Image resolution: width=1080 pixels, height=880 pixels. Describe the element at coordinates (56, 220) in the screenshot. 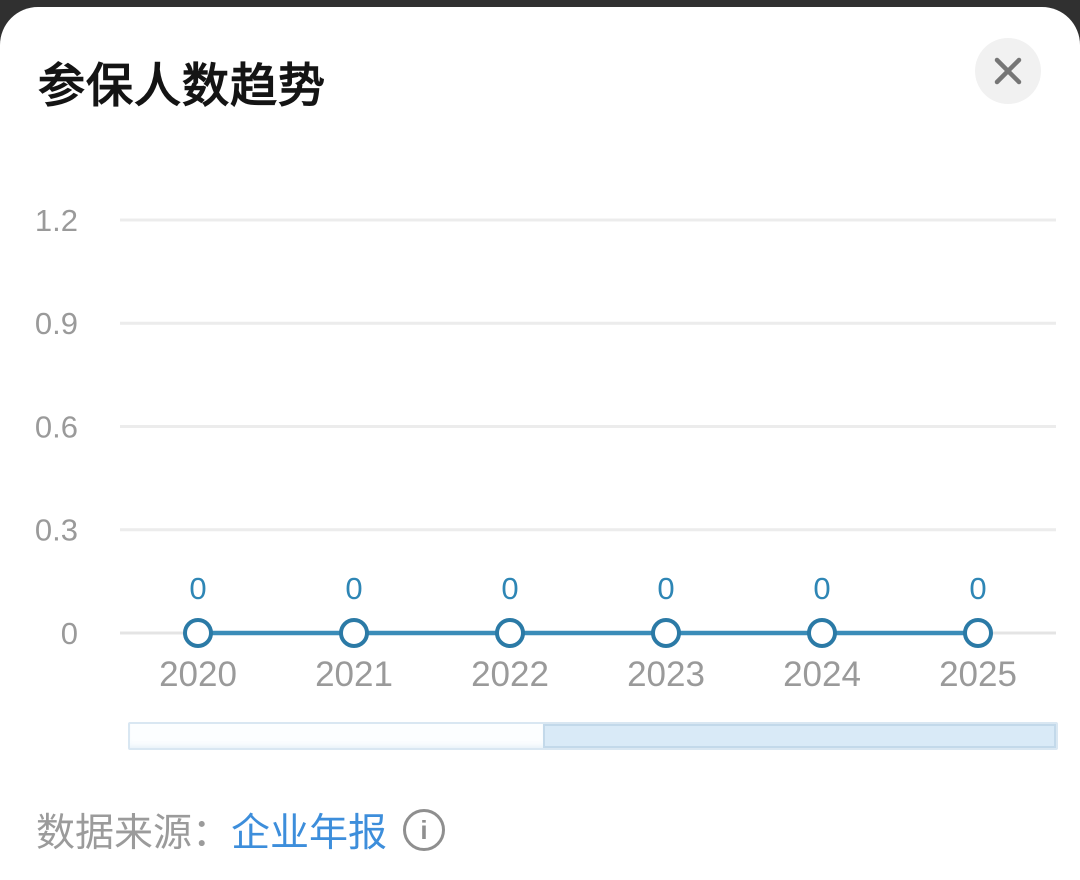

I see `y-axis-tick-label: 1.2` at that location.